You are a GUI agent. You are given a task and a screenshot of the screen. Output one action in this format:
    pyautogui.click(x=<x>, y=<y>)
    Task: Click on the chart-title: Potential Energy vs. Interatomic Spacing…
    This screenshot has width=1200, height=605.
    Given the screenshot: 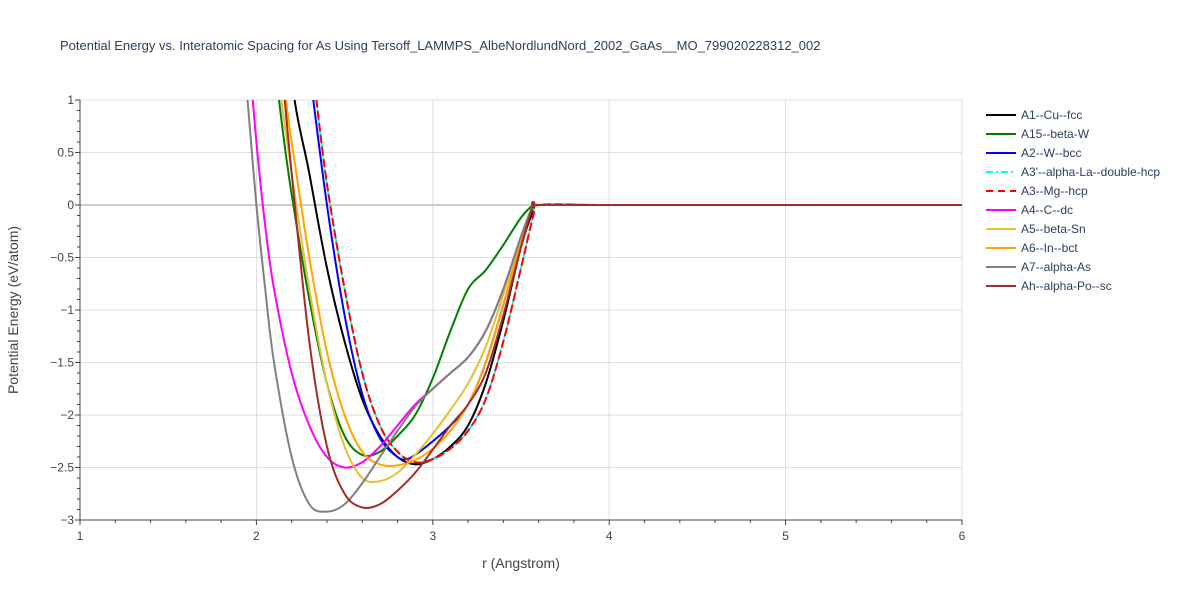 What is the action you would take?
    pyautogui.click(x=440, y=45)
    